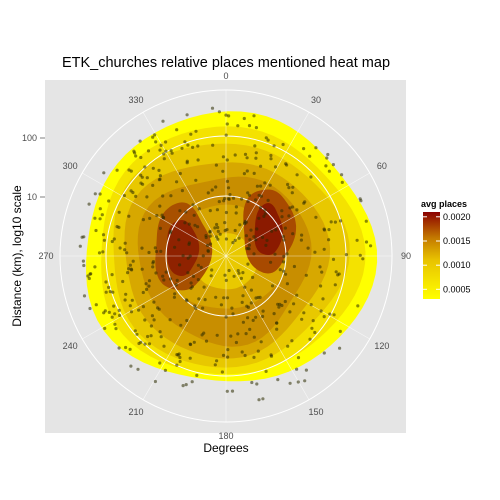 This screenshot has width=500, height=500. What do you see at coordinates (315, 412) in the screenshot?
I see `angle-tick-150: 150` at bounding box center [315, 412].